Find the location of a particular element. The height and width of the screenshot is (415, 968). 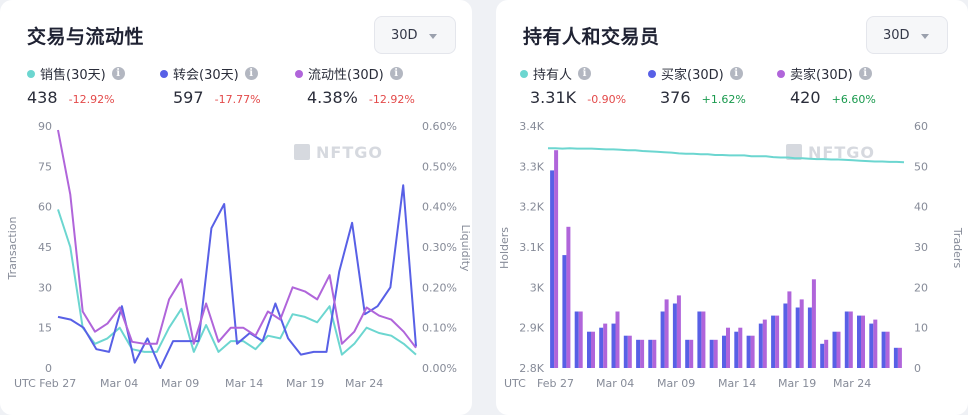

y2-tick-label: 10 is located at coordinates (921, 328).